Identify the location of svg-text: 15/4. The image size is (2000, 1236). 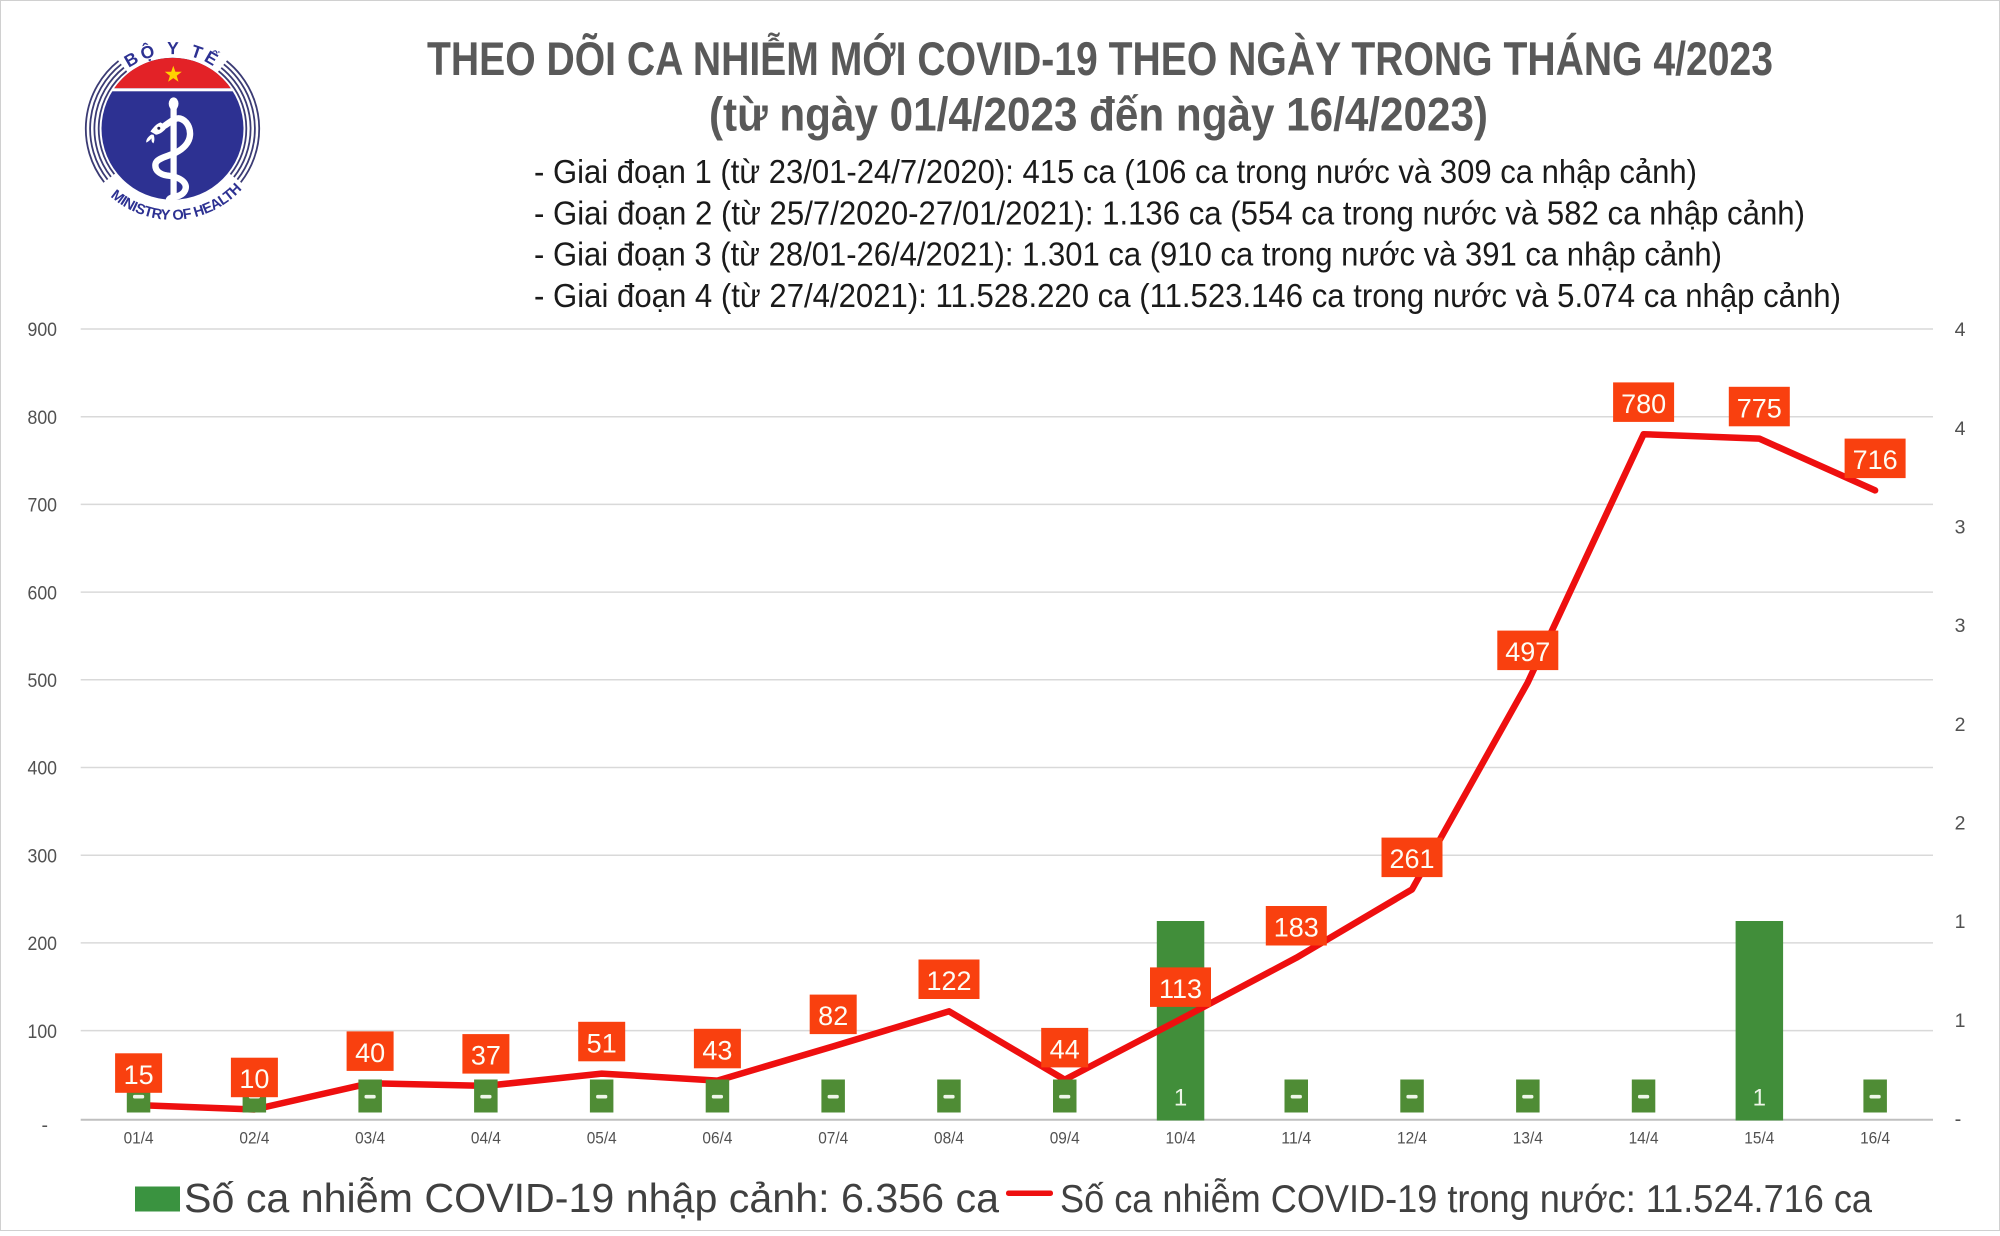
(1759, 1138).